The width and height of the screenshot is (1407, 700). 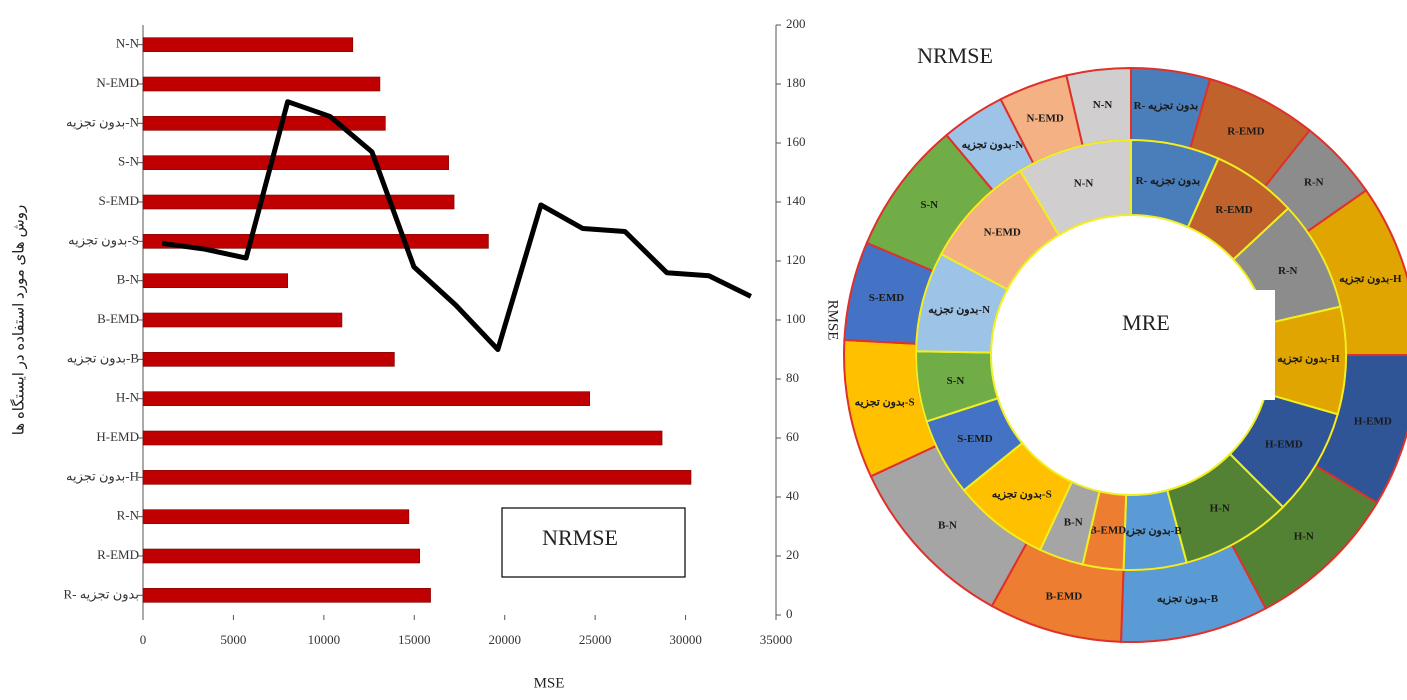 What do you see at coordinates (118, 318) in the screenshot?
I see `y-tick-label: B-EMD` at bounding box center [118, 318].